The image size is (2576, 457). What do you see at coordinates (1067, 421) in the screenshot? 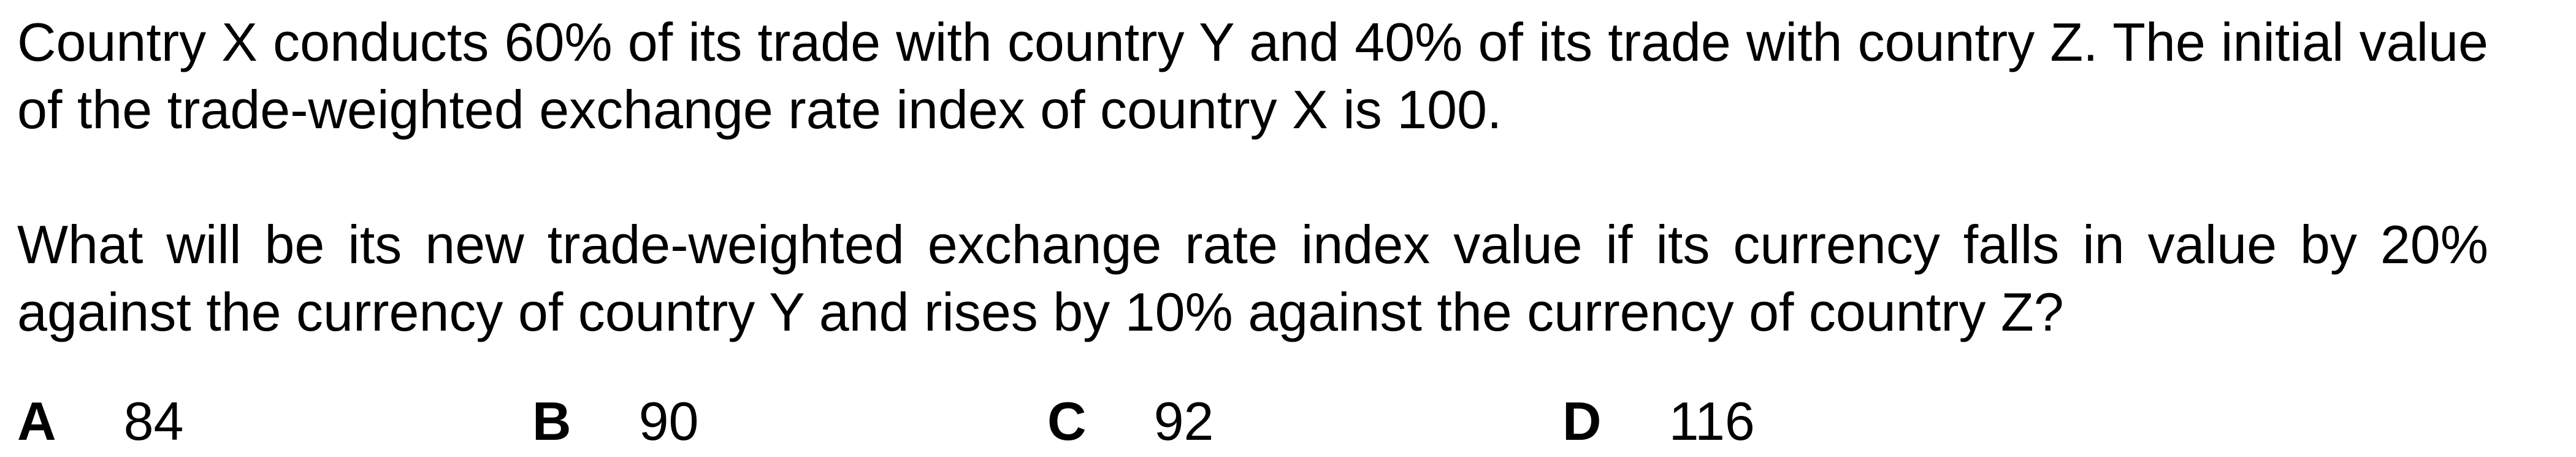
I see `option-letter: C` at bounding box center [1067, 421].